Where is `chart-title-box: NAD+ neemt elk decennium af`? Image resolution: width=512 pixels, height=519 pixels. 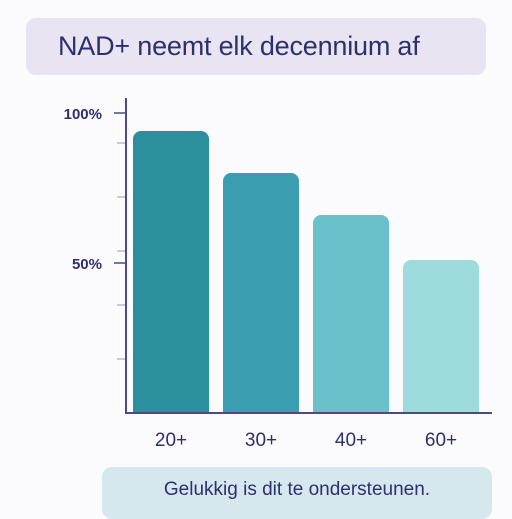
chart-title-box: NAD+ neemt elk decennium af is located at coordinates (256, 46).